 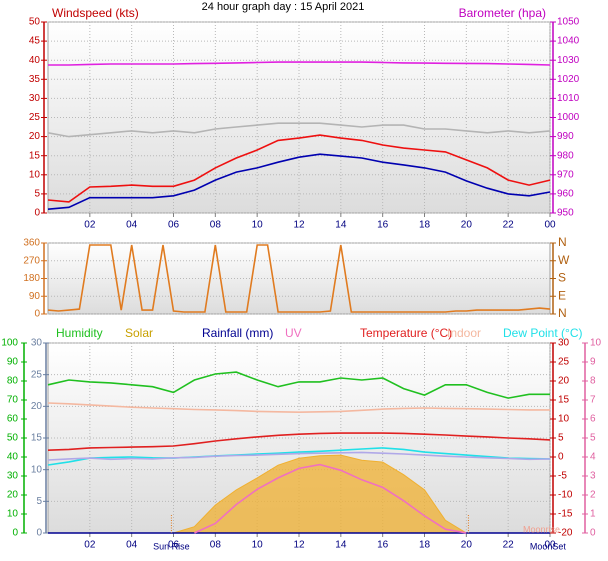 What do you see at coordinates (562, 295) in the screenshot?
I see `y-tick-label: E` at bounding box center [562, 295].